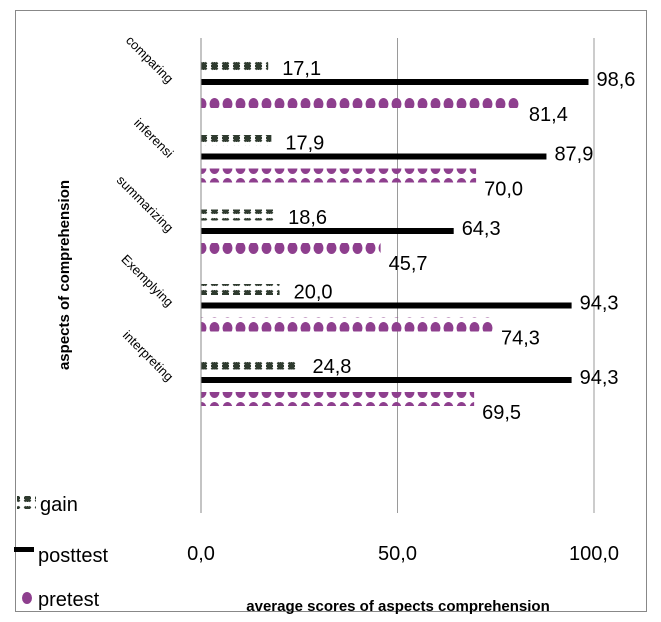 The image size is (661, 622). I want to click on legend: gain posttest pretest, so click(61, 552).